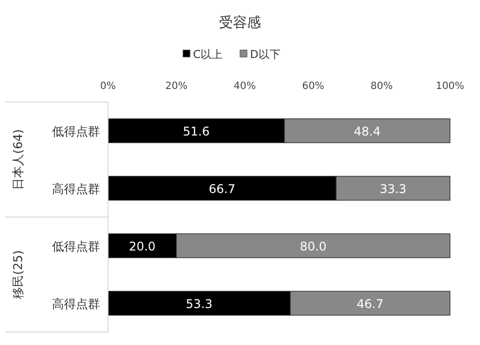  I want to click on x-tick-label: 60%, so click(313, 86).